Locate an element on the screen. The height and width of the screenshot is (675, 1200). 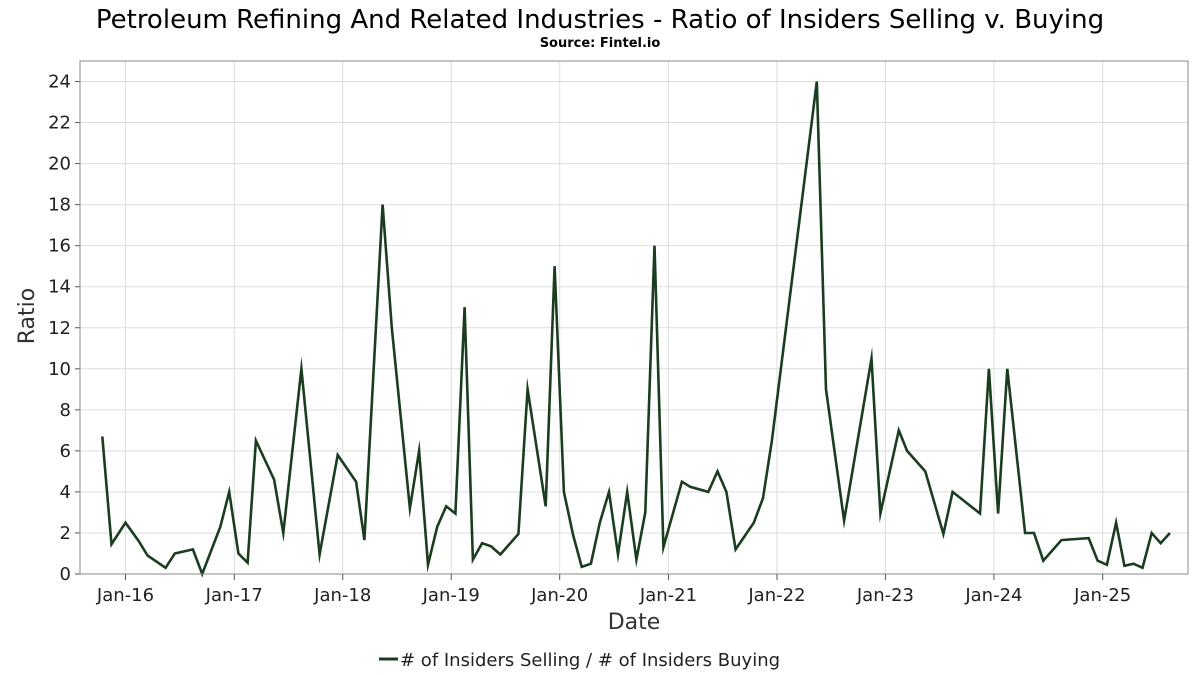
x-tick-label: Jan-16 is located at coordinates (125, 595).